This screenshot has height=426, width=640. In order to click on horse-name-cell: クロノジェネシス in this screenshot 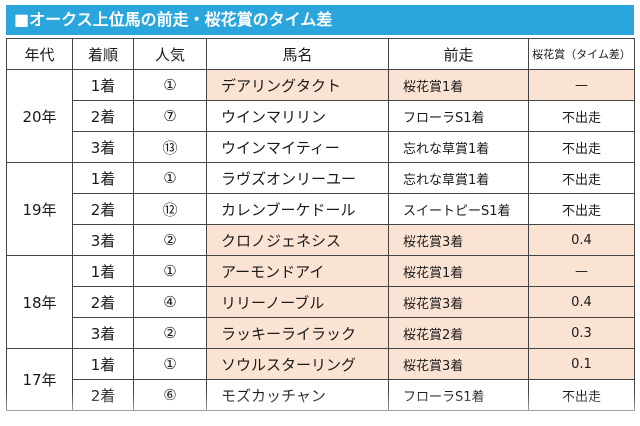, I will do `click(297, 240)`.